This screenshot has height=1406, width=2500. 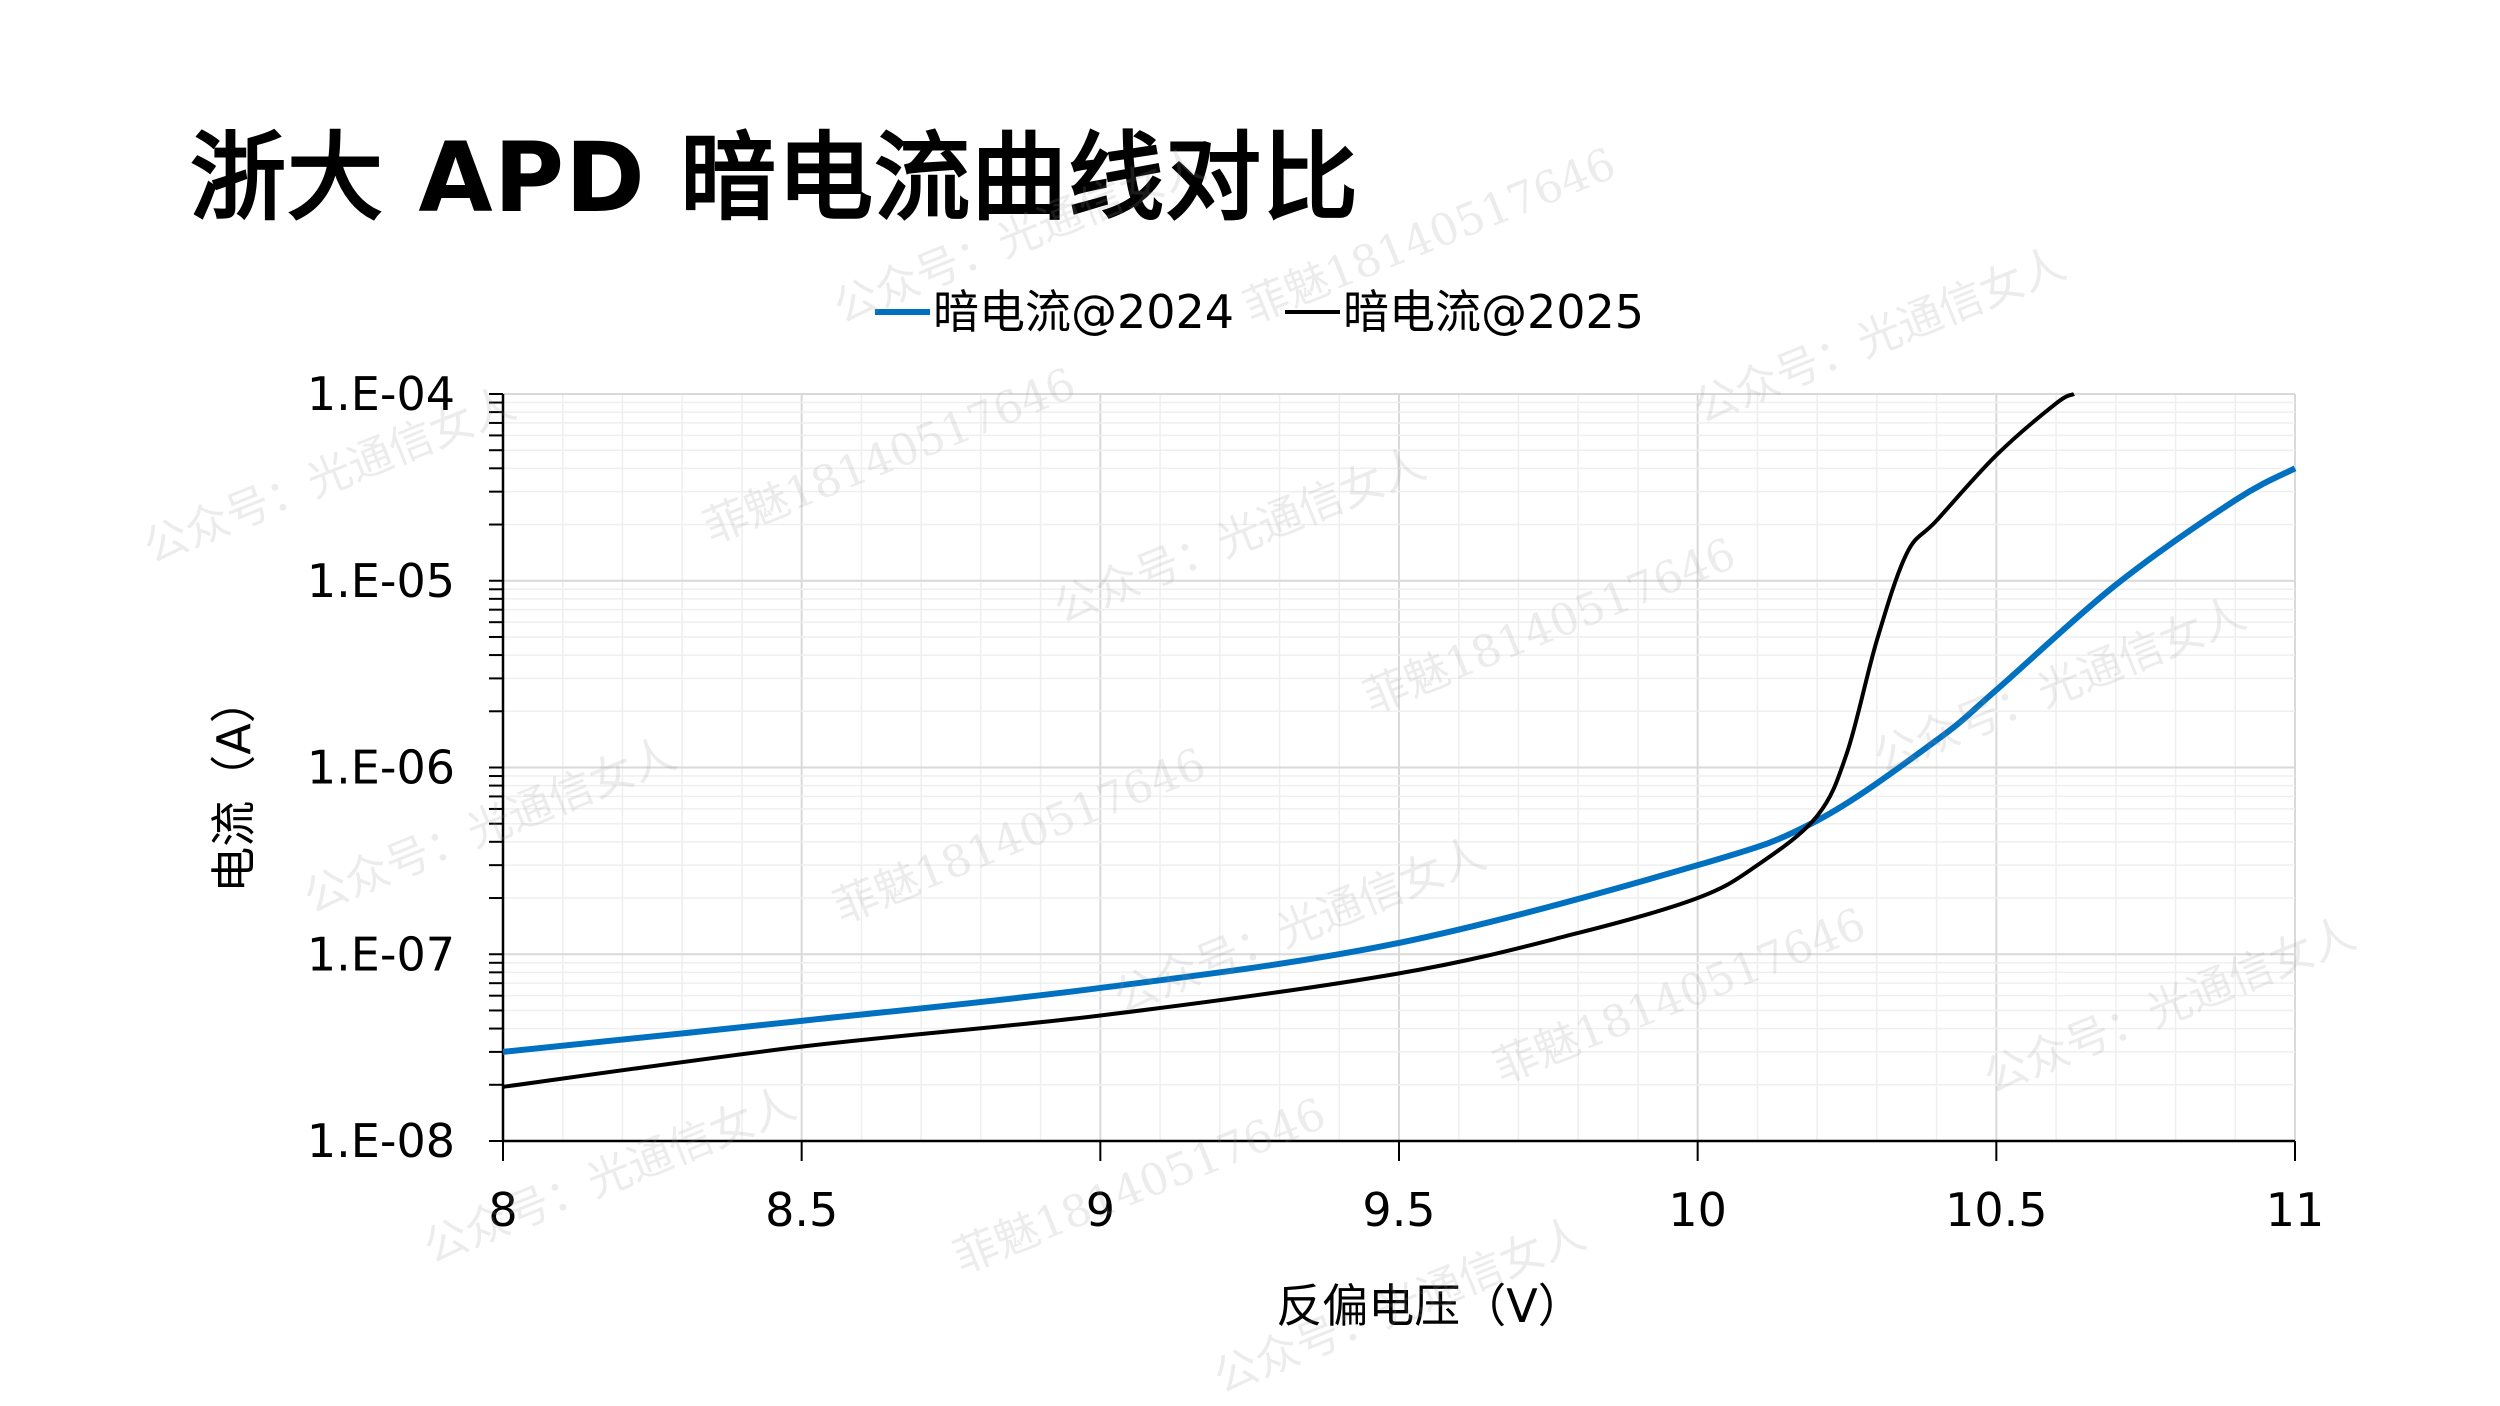 I want to click on y-tick-label: 1.E-08, so click(x=381, y=1141).